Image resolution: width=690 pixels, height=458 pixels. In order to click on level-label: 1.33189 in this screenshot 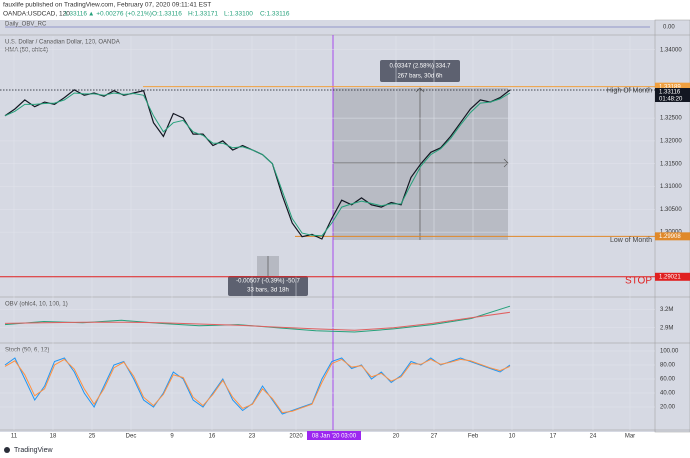, I will do `click(670, 87)`.